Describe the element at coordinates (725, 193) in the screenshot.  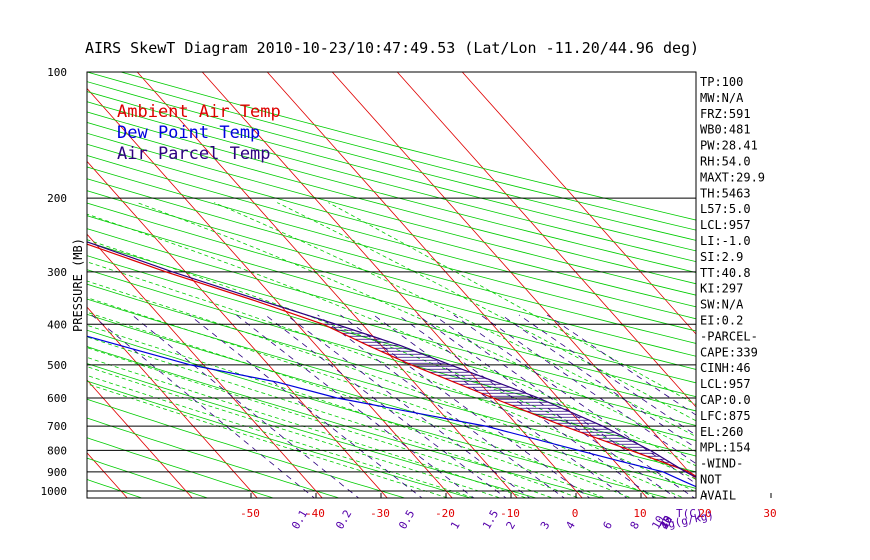
I see `index-label: TH:5463` at that location.